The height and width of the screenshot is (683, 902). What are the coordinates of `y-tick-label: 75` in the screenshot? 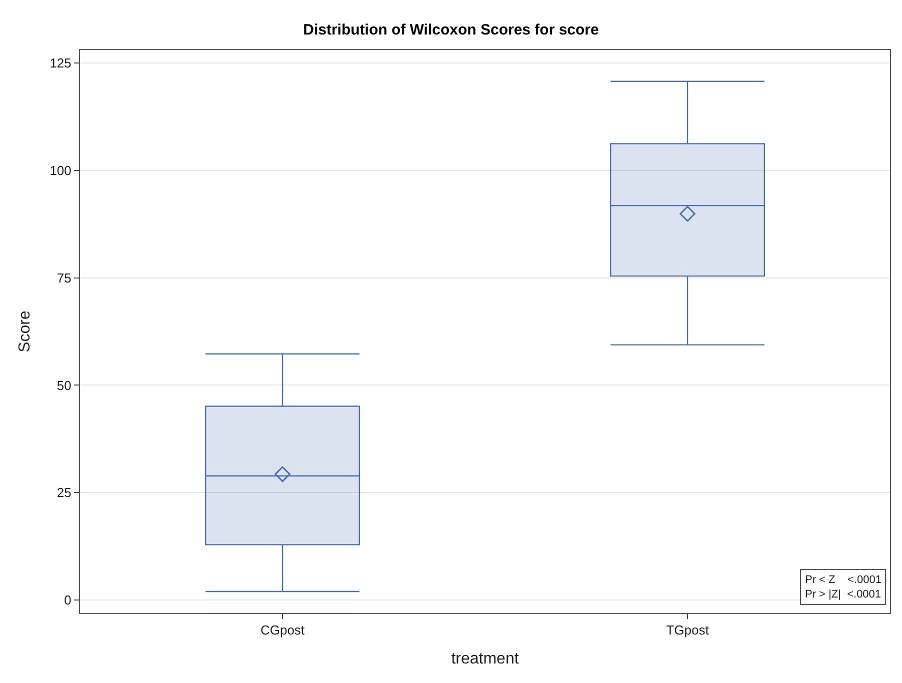 It's located at (64, 278).